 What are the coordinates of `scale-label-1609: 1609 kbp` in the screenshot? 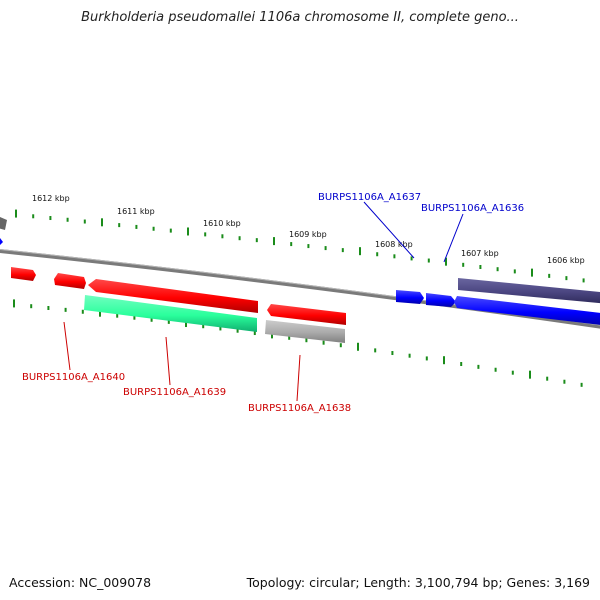 It's located at (308, 234).